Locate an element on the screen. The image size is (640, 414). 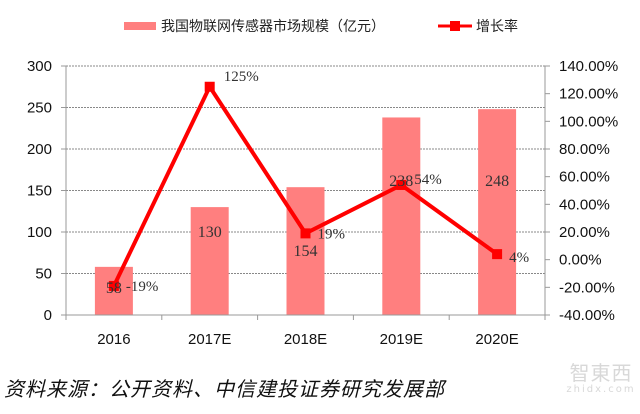
x-axis-tick-label: 2017E is located at coordinates (209, 339).